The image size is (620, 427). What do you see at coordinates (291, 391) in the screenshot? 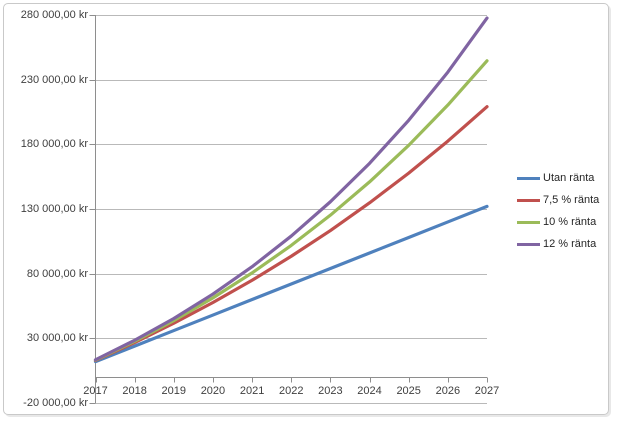
I see `x-tick-label: 2022` at bounding box center [291, 391].